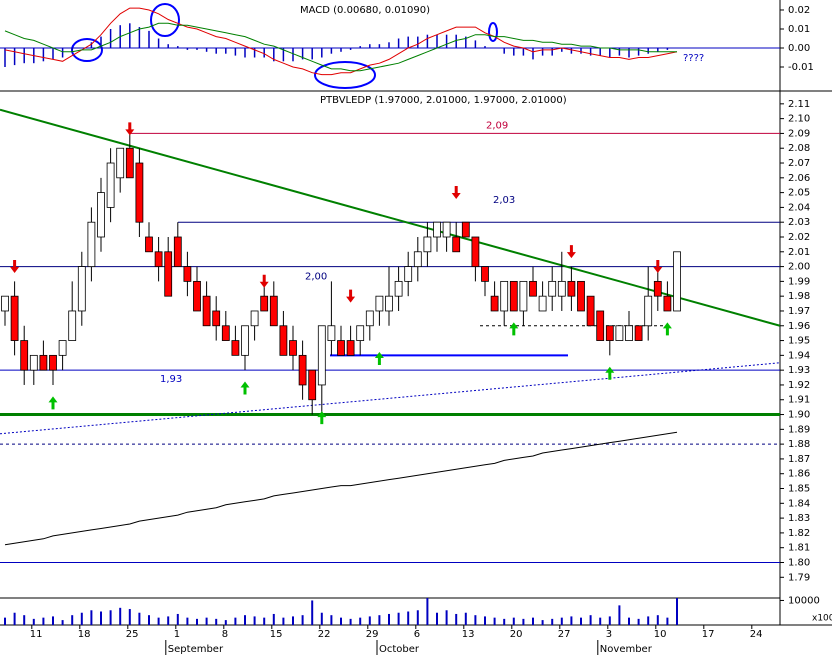  I want to click on y-tick-label: 1.98, so click(799, 296).